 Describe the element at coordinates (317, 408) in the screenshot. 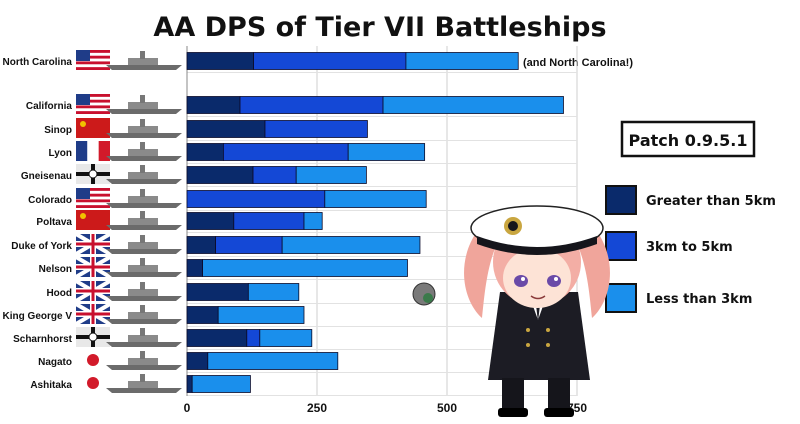

I see `x-tick-label: 250` at that location.